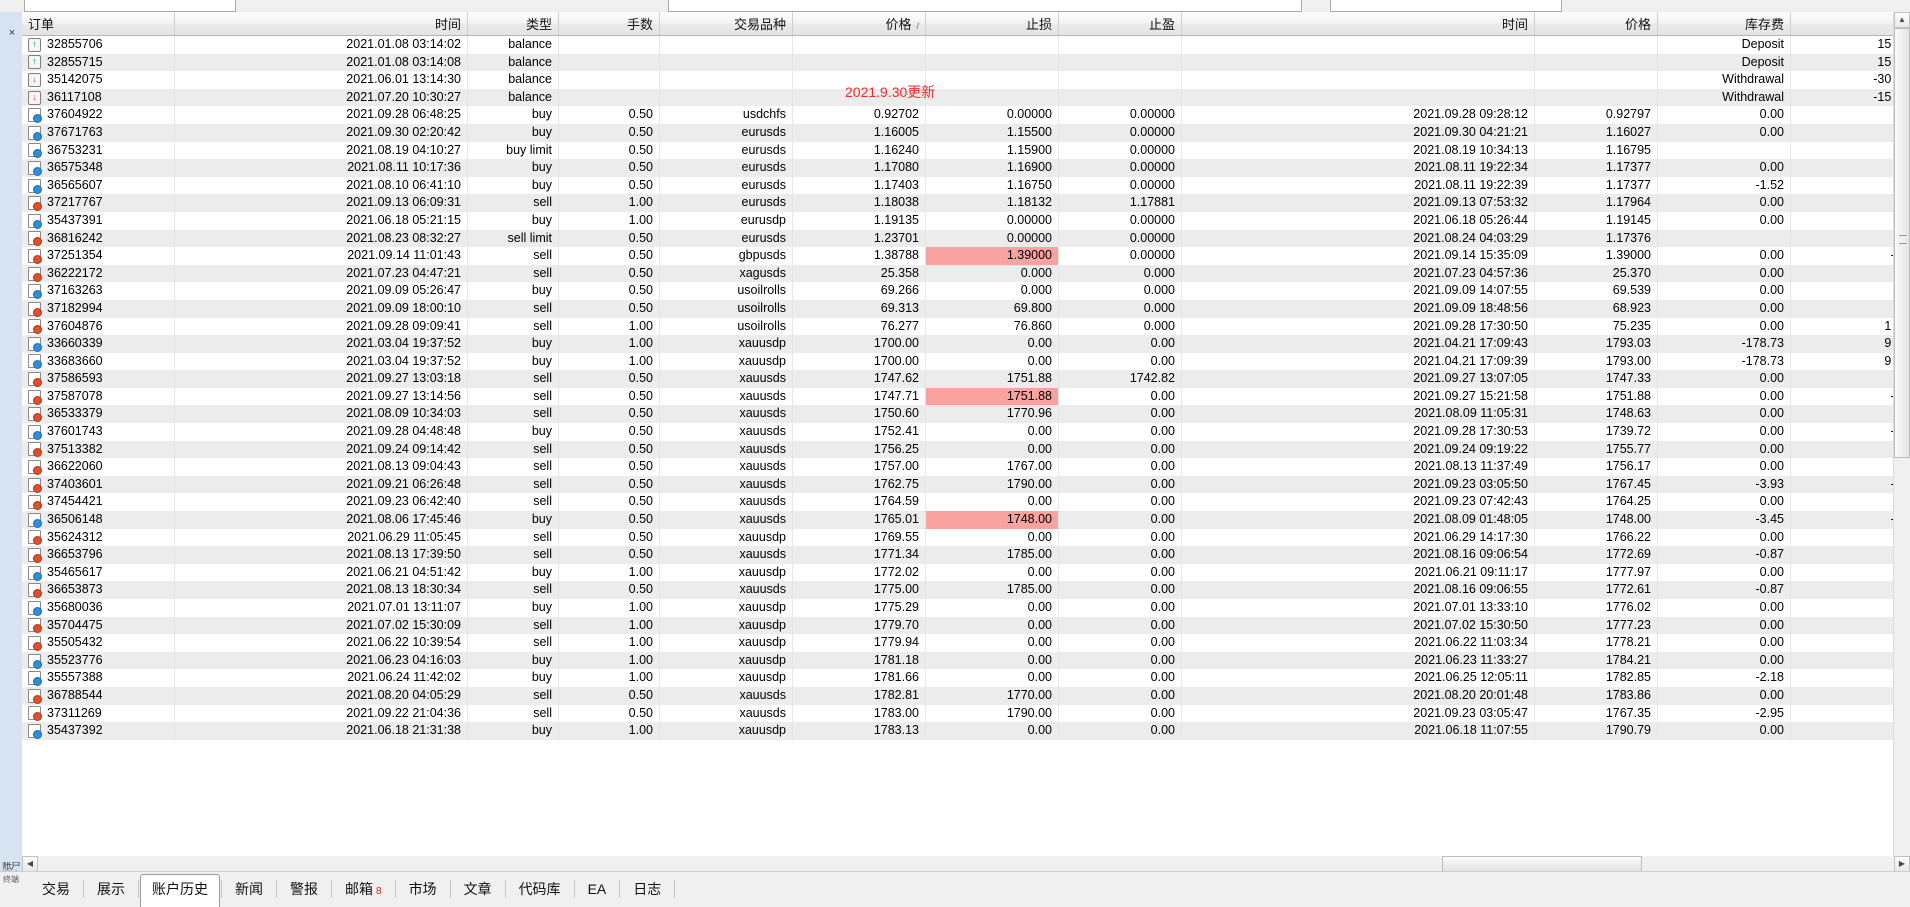  Describe the element at coordinates (609, 24) in the screenshot. I see `col-header-volume: 手数` at that location.